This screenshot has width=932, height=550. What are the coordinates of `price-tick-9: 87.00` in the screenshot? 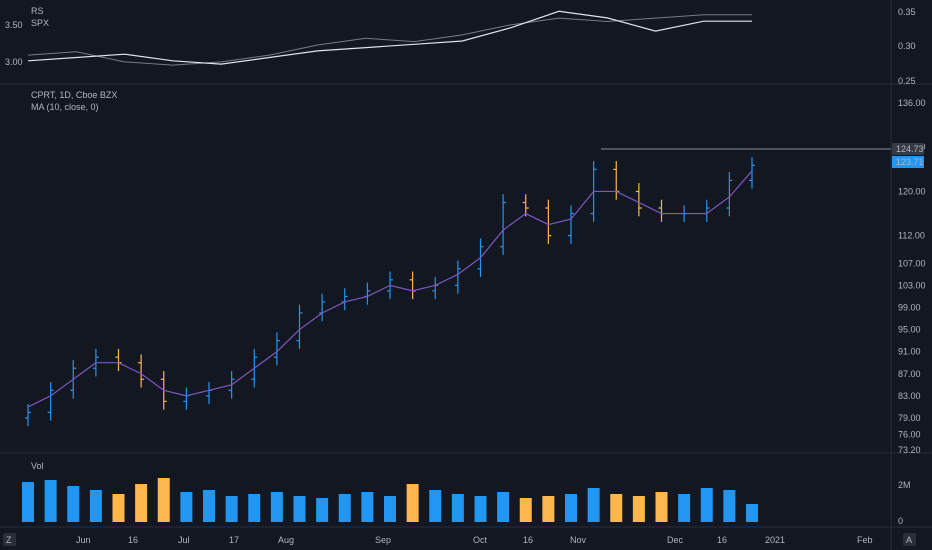 It's located at (909, 374).